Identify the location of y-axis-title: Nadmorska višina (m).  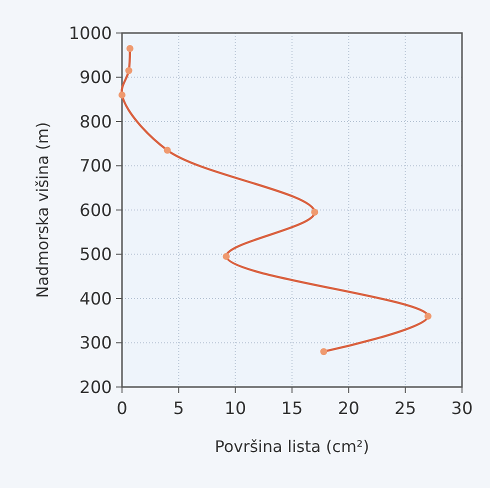
(42, 210).